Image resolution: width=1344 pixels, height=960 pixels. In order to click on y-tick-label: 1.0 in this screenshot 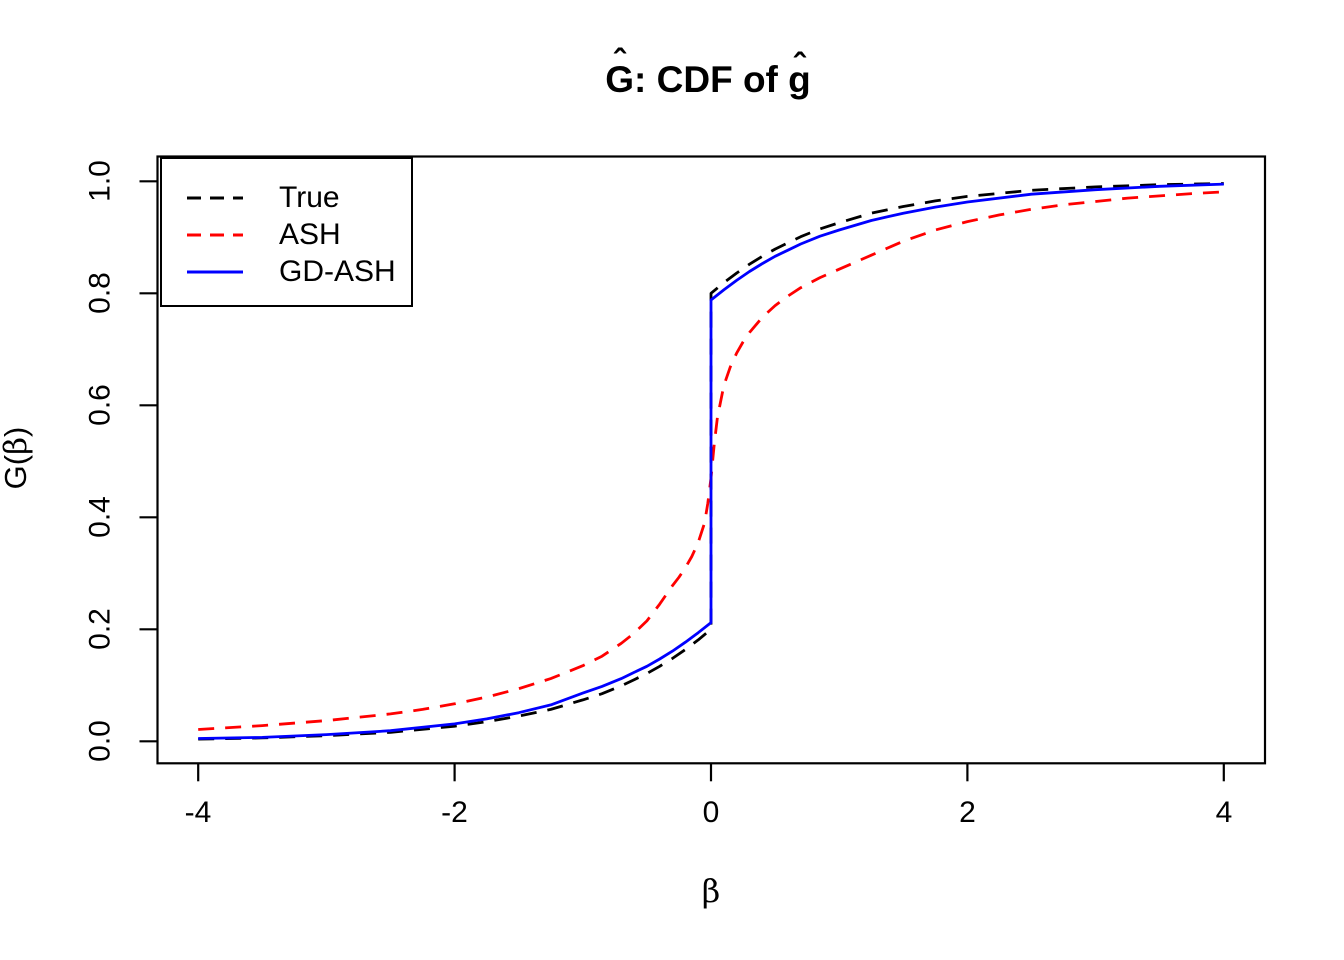, I will do `click(100, 181)`.